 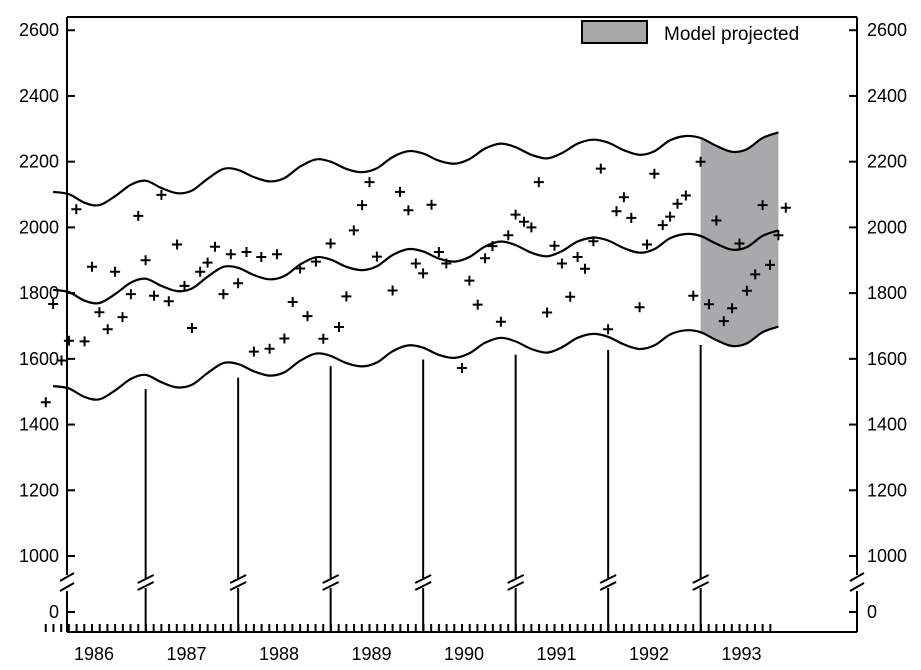 What do you see at coordinates (872, 612) in the screenshot?
I see `y-tick-label-right: 0` at bounding box center [872, 612].